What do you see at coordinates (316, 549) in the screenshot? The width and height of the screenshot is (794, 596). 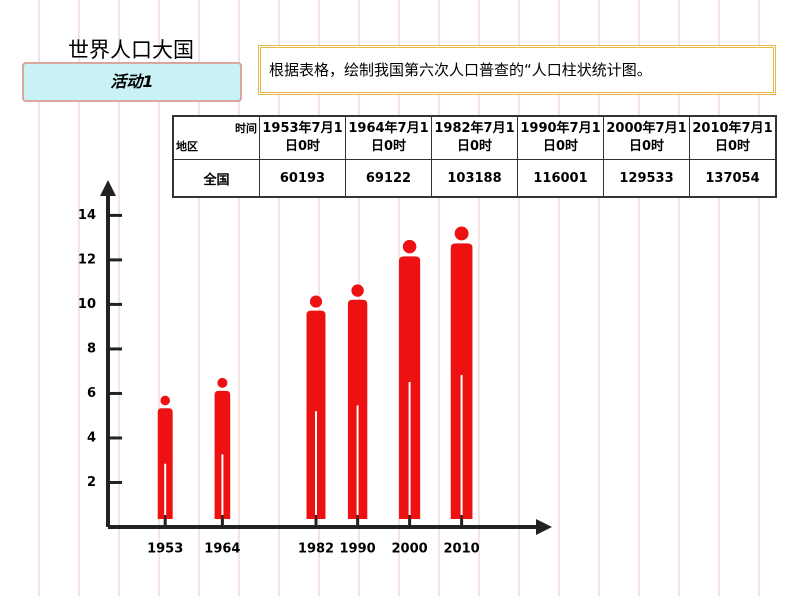 I see `x-tick-label: 1982` at bounding box center [316, 549].